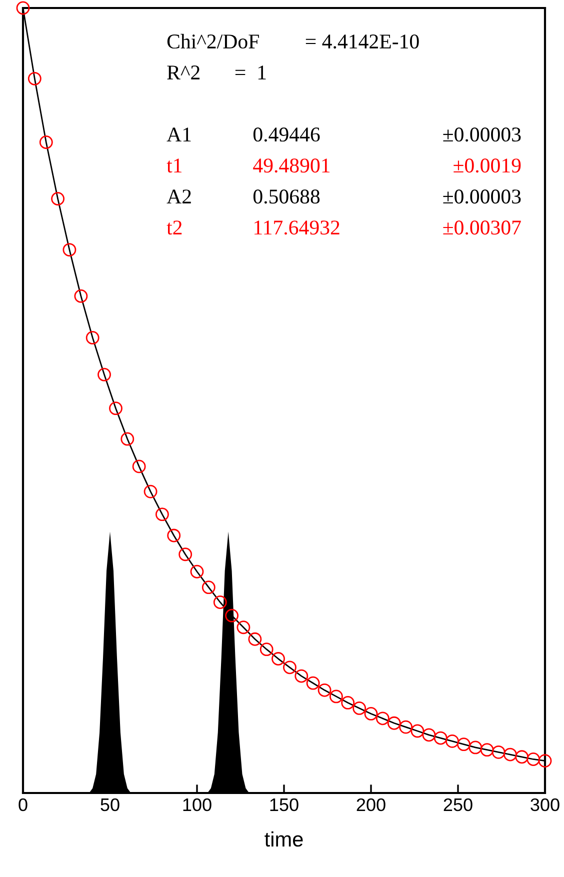 The height and width of the screenshot is (877, 564). I want to click on annotation: Chi^2/DoF, so click(213, 41).